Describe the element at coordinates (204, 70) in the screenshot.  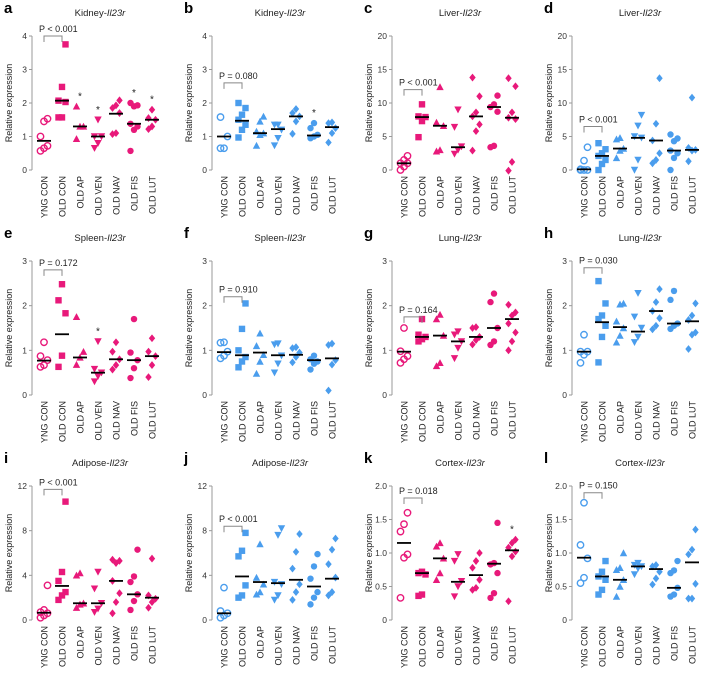
I see `y-tick-label: 3` at that location.